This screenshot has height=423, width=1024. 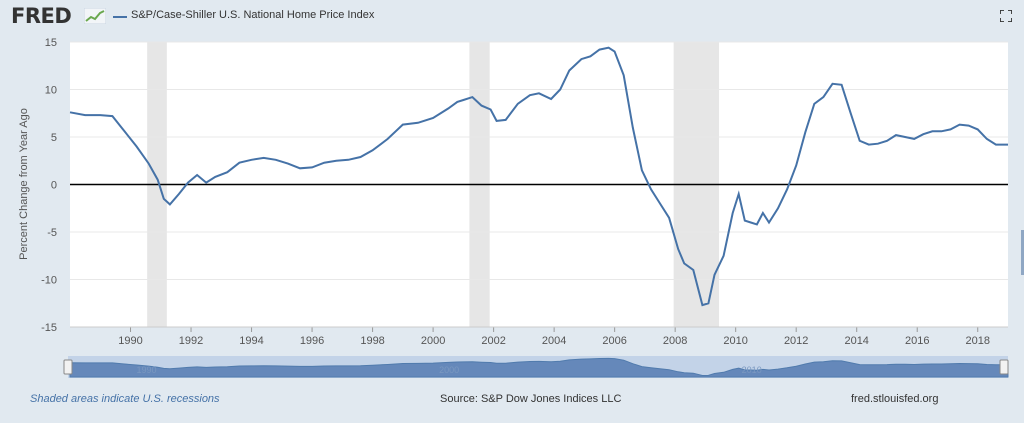 I want to click on y-tick-label: -10, so click(x=49, y=281).